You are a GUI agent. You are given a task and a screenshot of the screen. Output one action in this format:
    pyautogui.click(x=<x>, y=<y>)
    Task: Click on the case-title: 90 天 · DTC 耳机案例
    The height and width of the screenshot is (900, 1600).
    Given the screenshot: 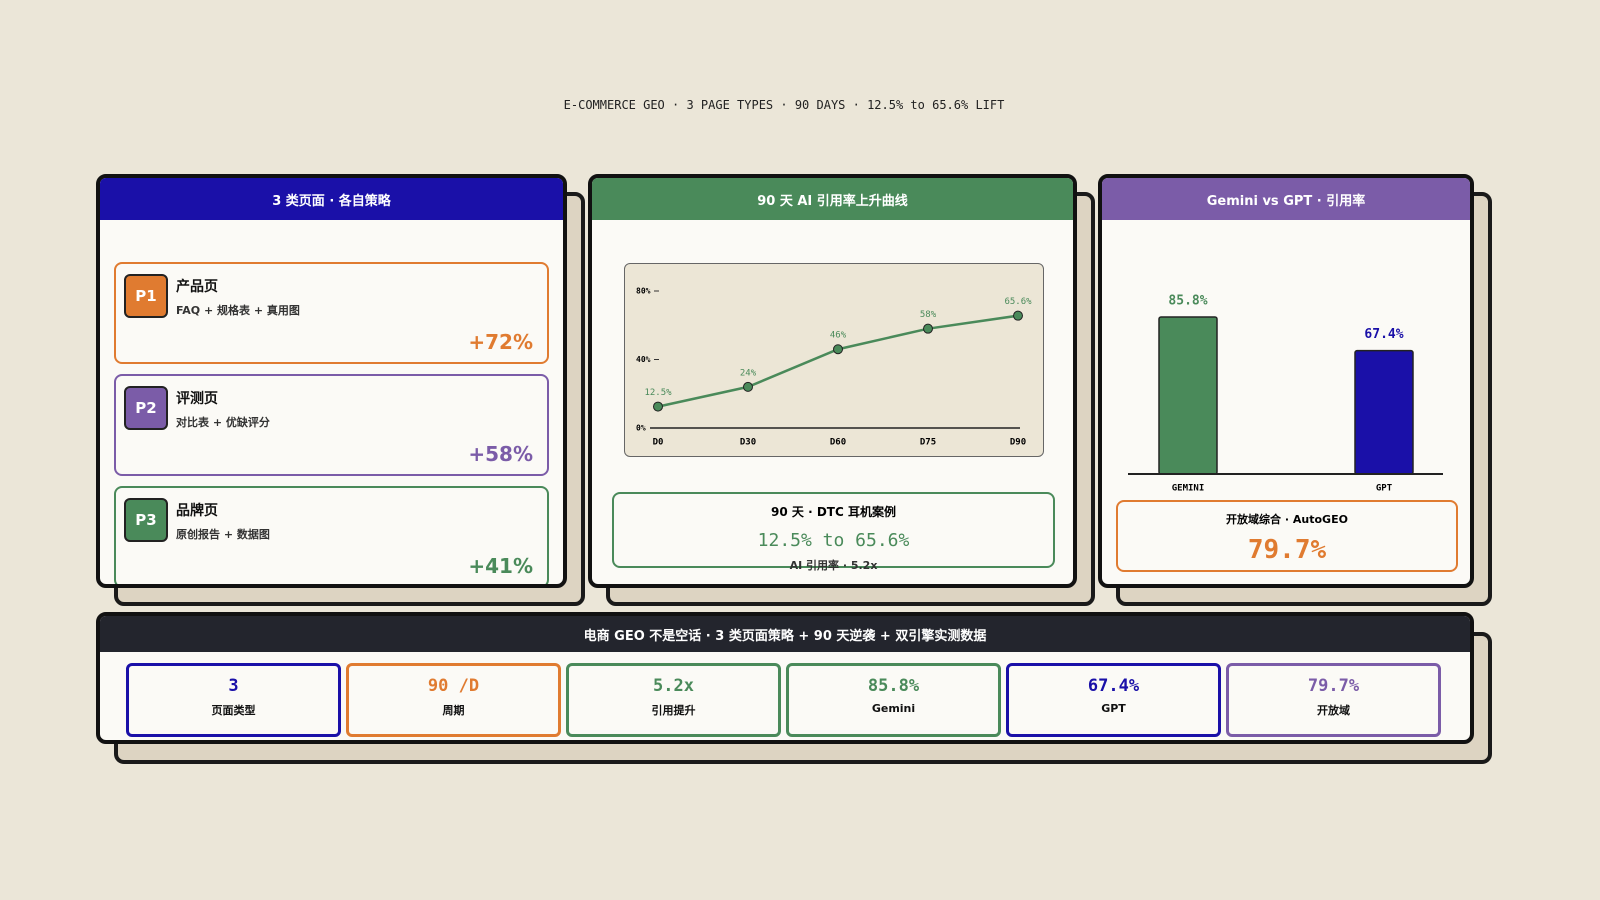 What is the action you would take?
    pyautogui.click(x=833, y=512)
    